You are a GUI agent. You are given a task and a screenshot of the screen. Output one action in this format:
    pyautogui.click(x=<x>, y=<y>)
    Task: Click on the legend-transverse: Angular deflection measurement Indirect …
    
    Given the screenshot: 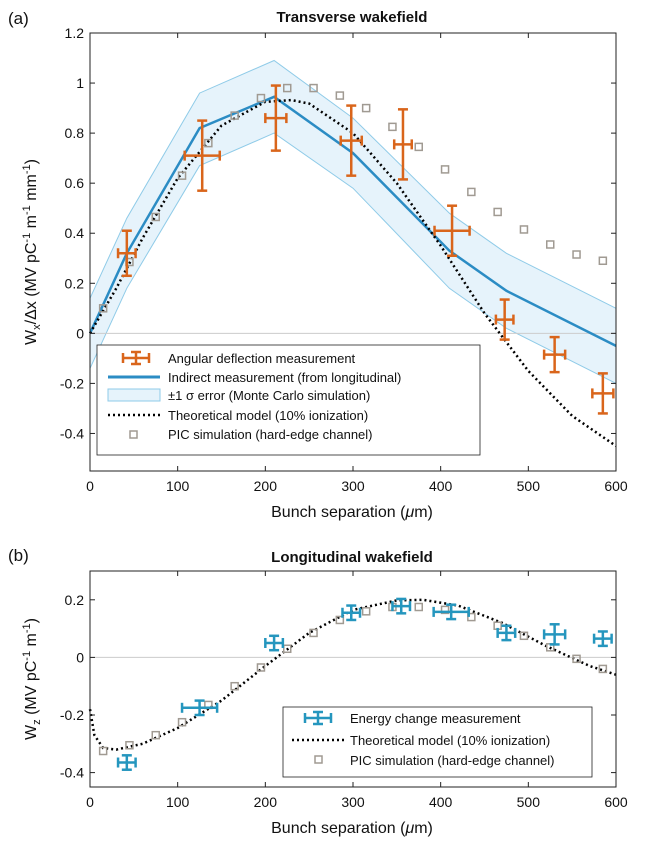 What is the action you would take?
    pyautogui.click(x=288, y=400)
    